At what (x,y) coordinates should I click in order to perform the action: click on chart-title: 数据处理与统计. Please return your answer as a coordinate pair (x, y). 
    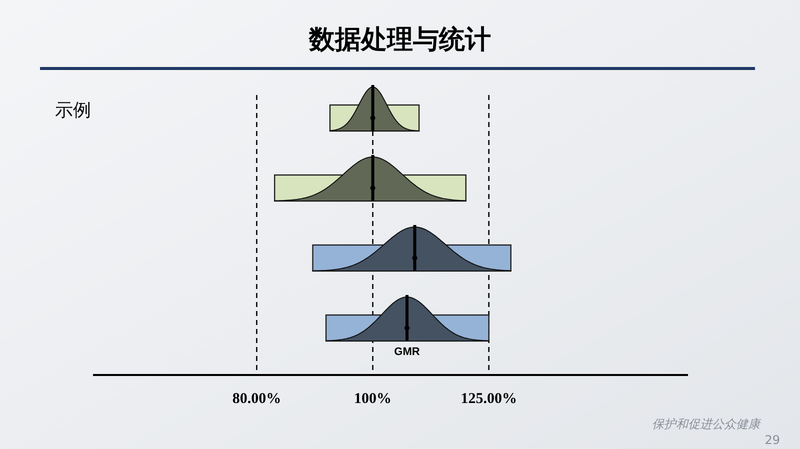
    Looking at the image, I should click on (399, 40).